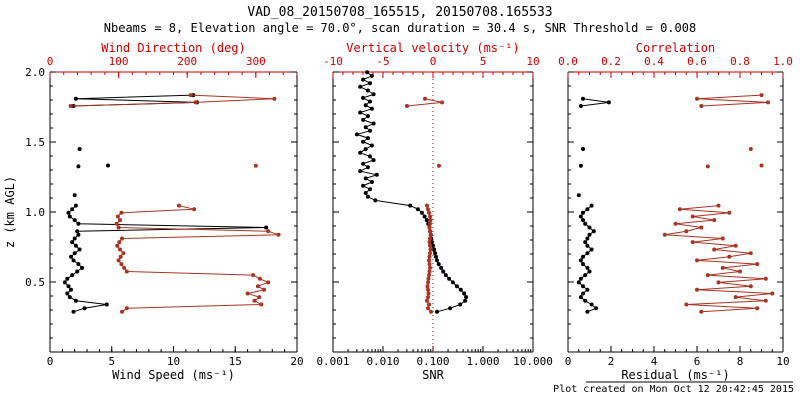 This screenshot has height=400, width=800. What do you see at coordinates (432, 48) in the screenshot?
I see `svg-text: Vertical velocity (ms⁻¹)` at bounding box center [432, 48].